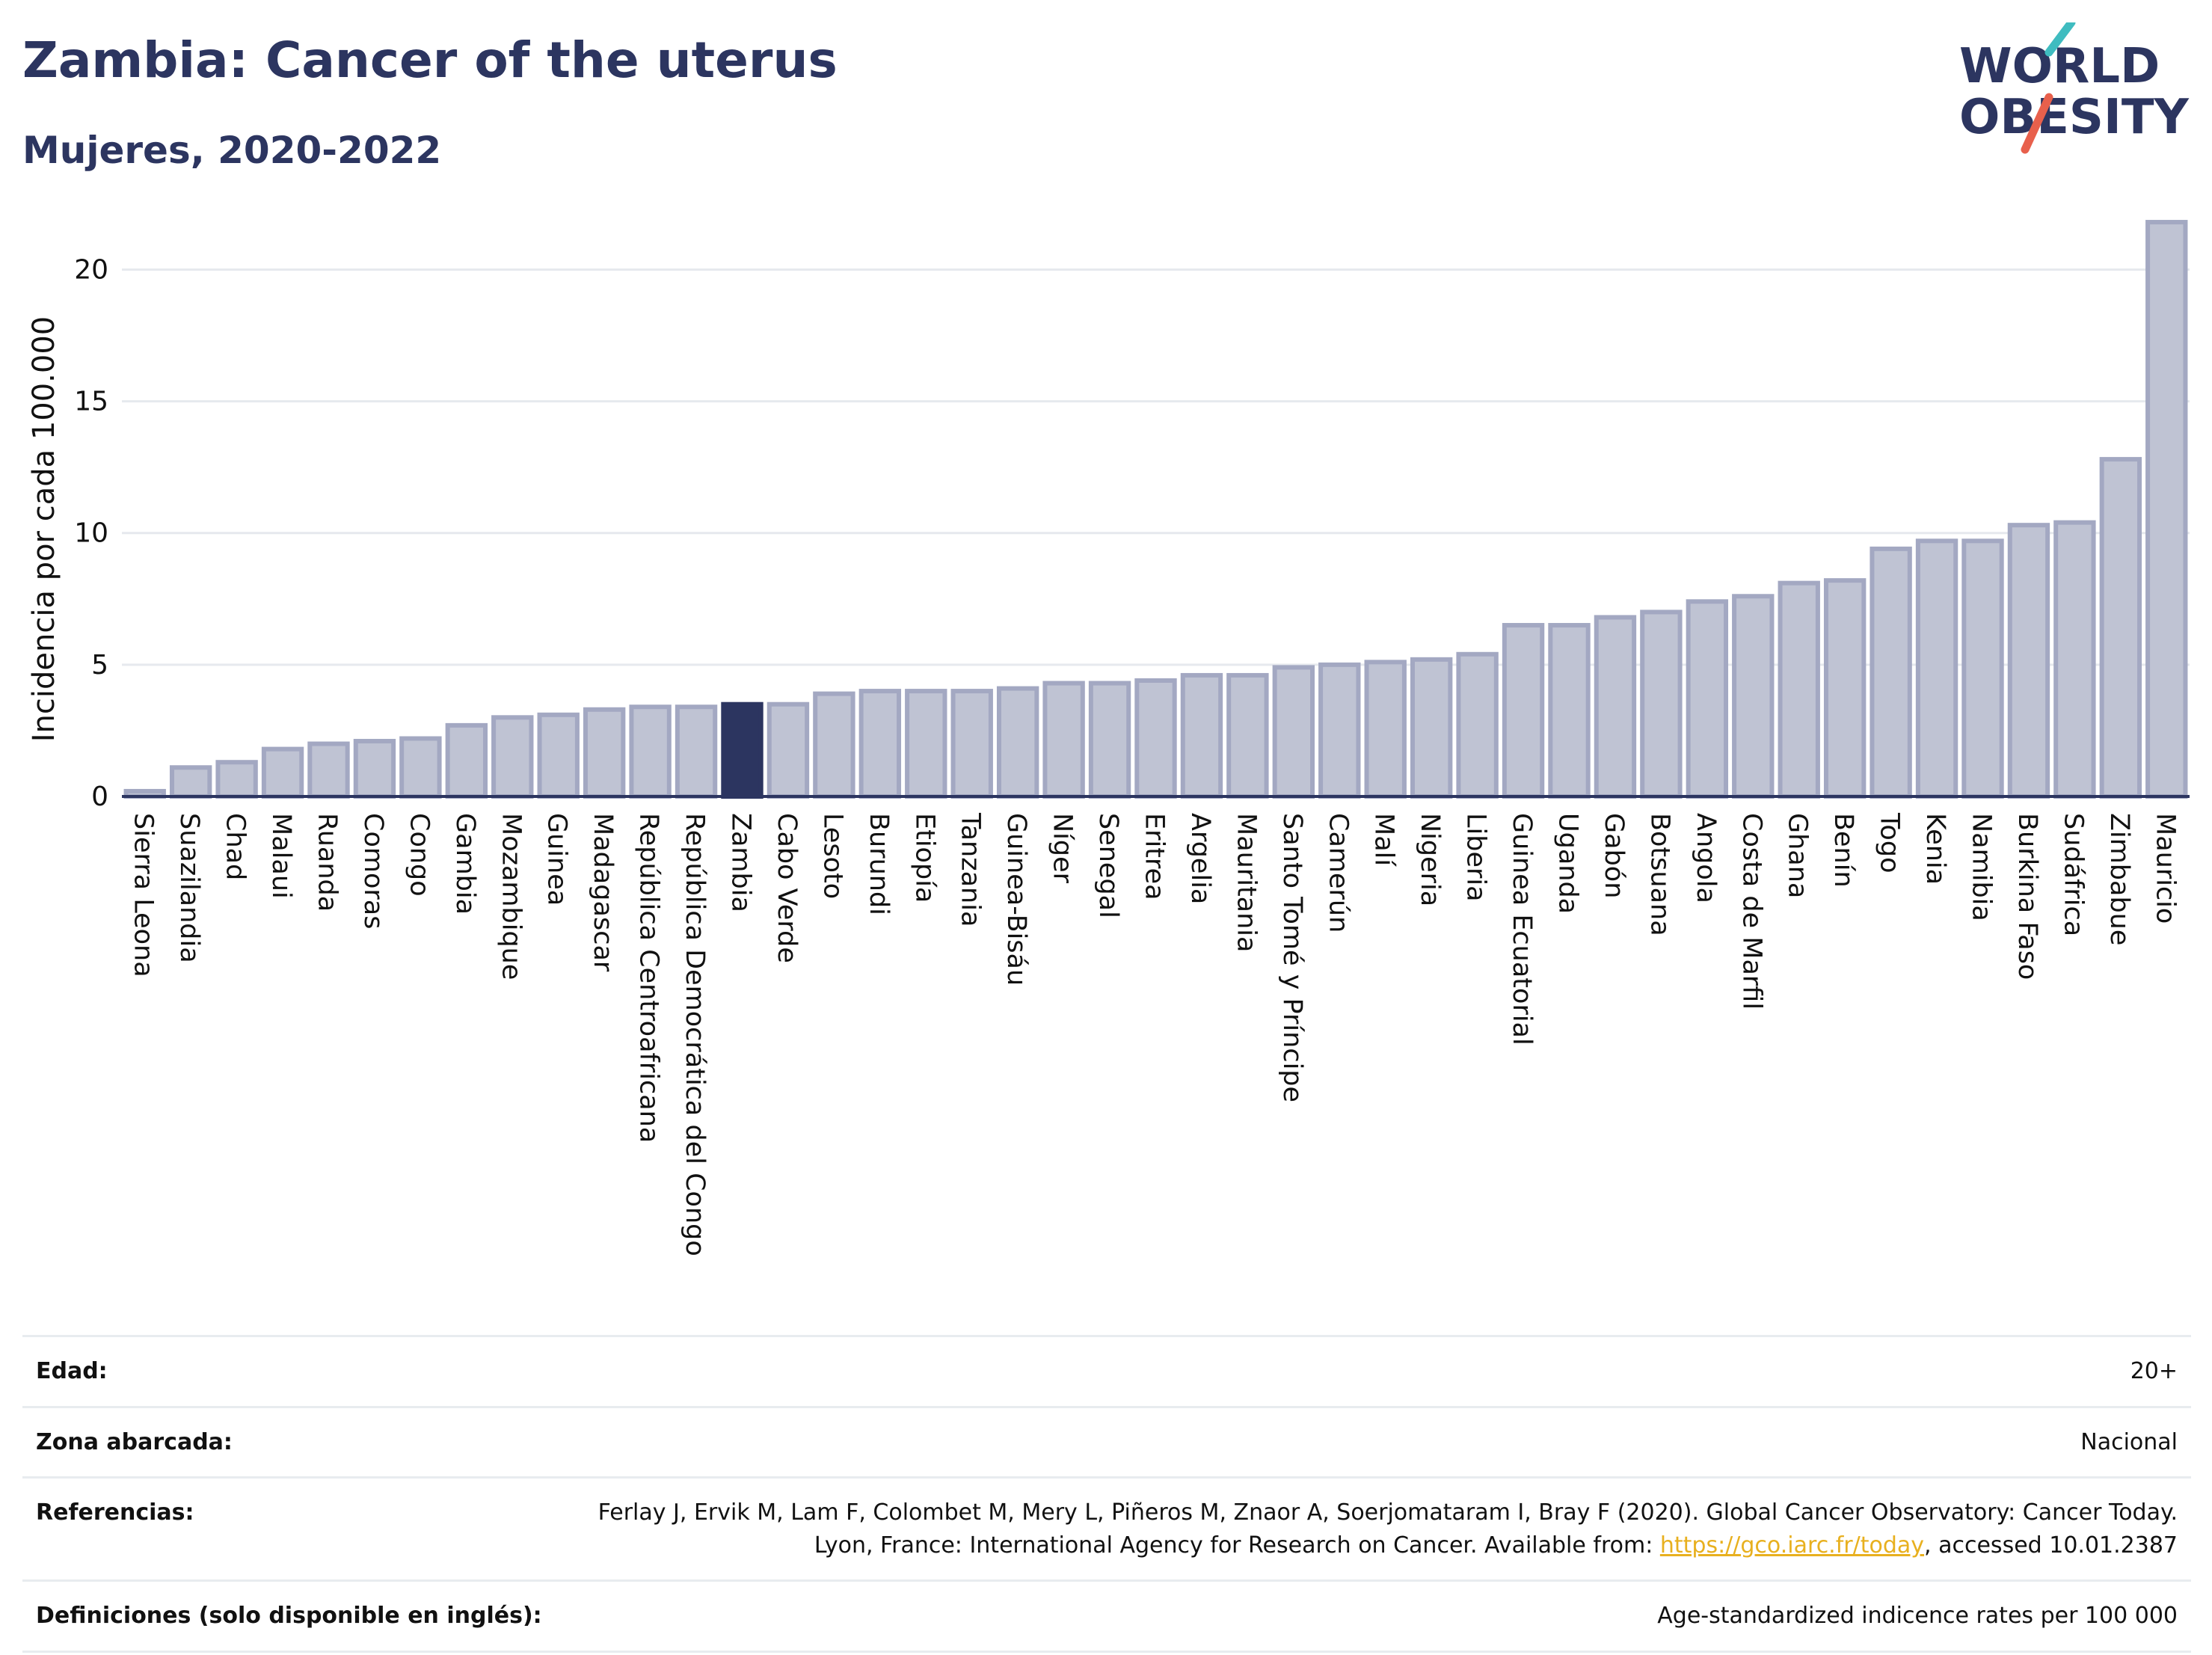  Describe the element at coordinates (971, 869) in the screenshot. I see `x-tick-label: Tanzania` at that location.